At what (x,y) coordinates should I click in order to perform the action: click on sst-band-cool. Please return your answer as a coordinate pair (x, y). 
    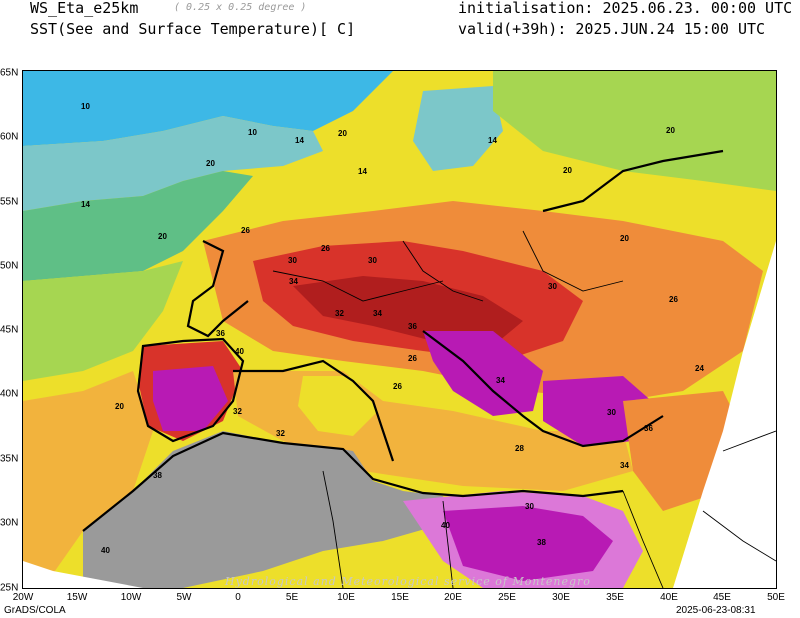
    Looking at the image, I should click on (173, 163).